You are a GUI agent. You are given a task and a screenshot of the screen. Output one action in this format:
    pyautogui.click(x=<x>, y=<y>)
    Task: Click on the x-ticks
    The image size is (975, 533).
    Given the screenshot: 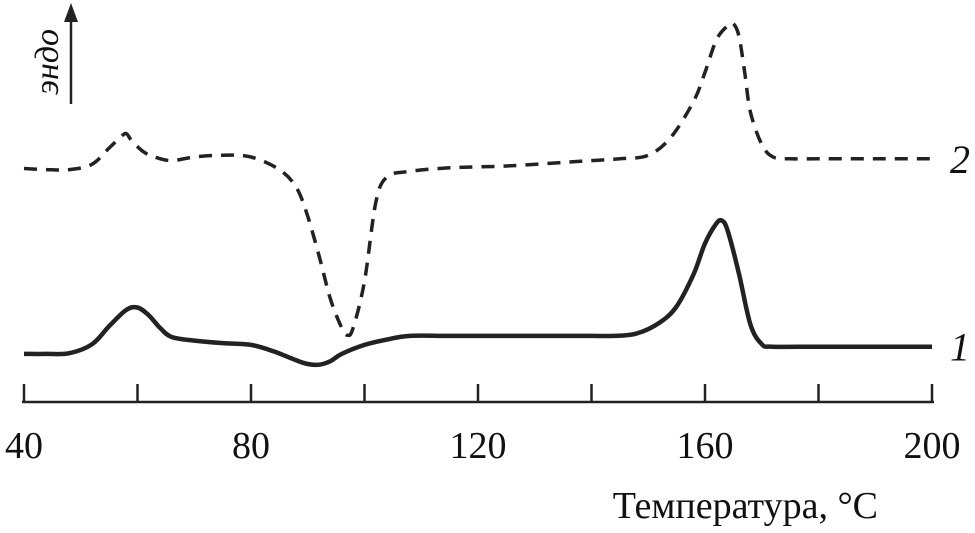 What is the action you would take?
    pyautogui.click(x=478, y=393)
    